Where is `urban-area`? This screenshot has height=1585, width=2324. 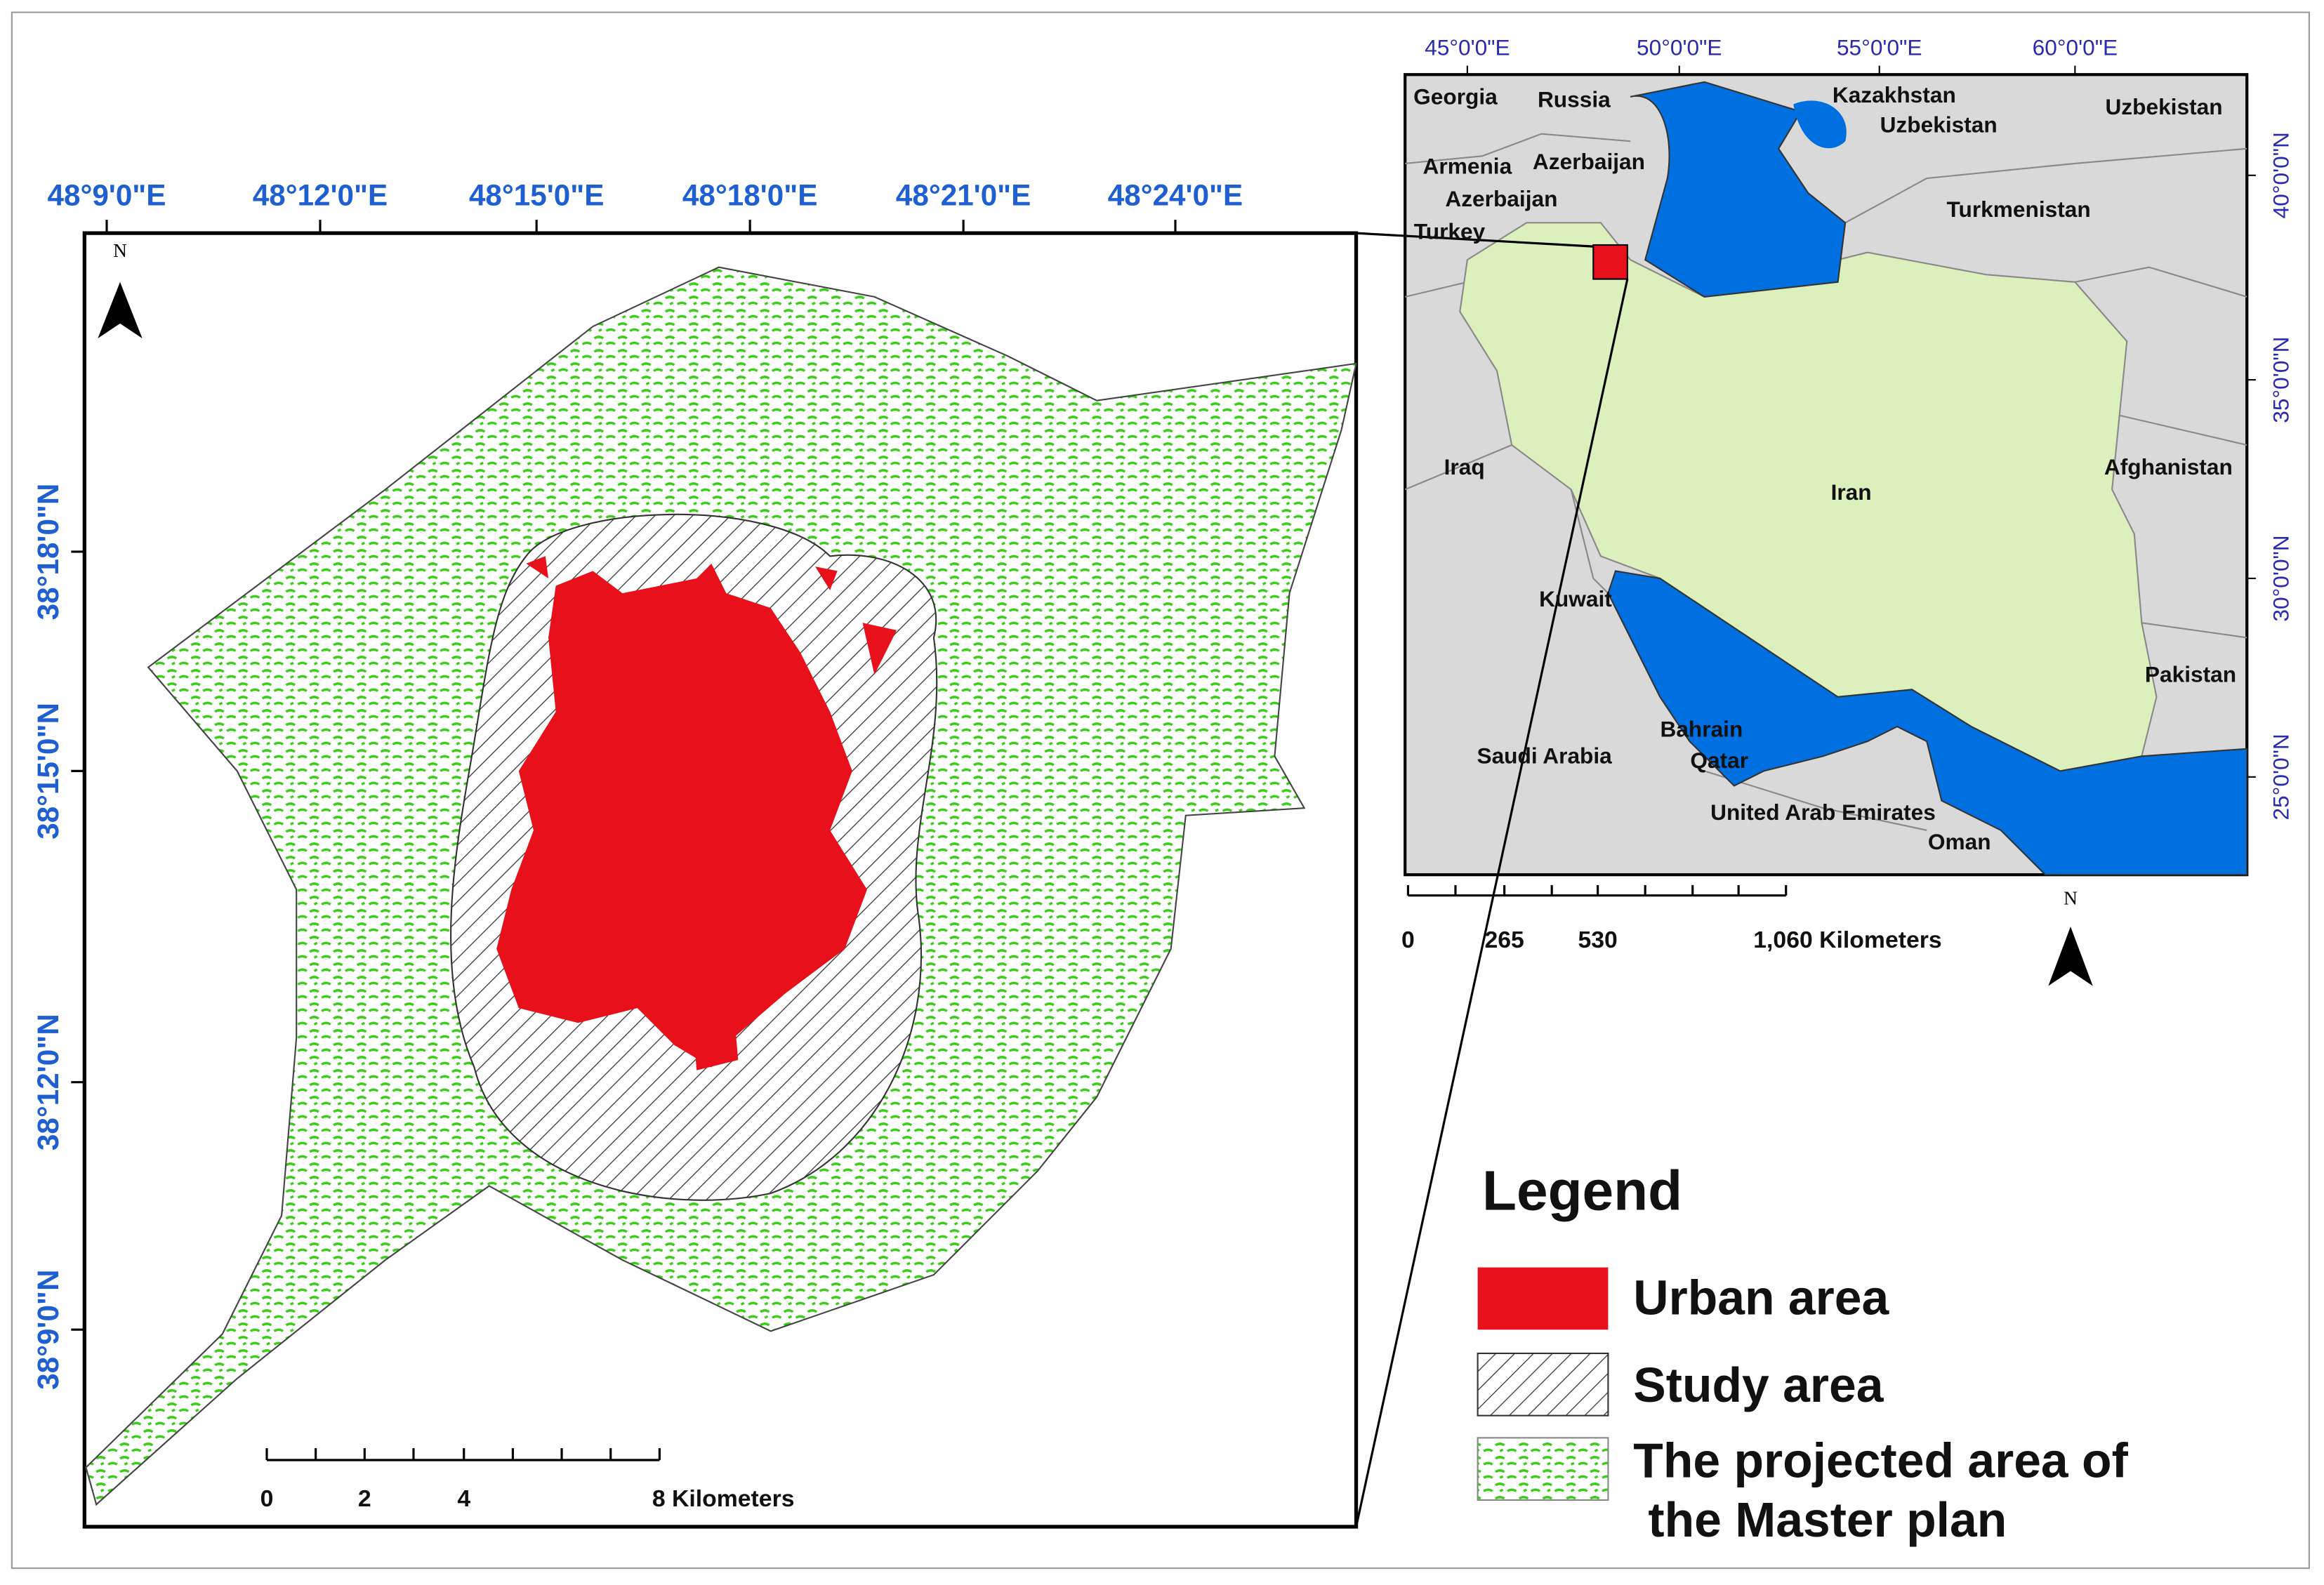 urban-area is located at coordinates (696, 813).